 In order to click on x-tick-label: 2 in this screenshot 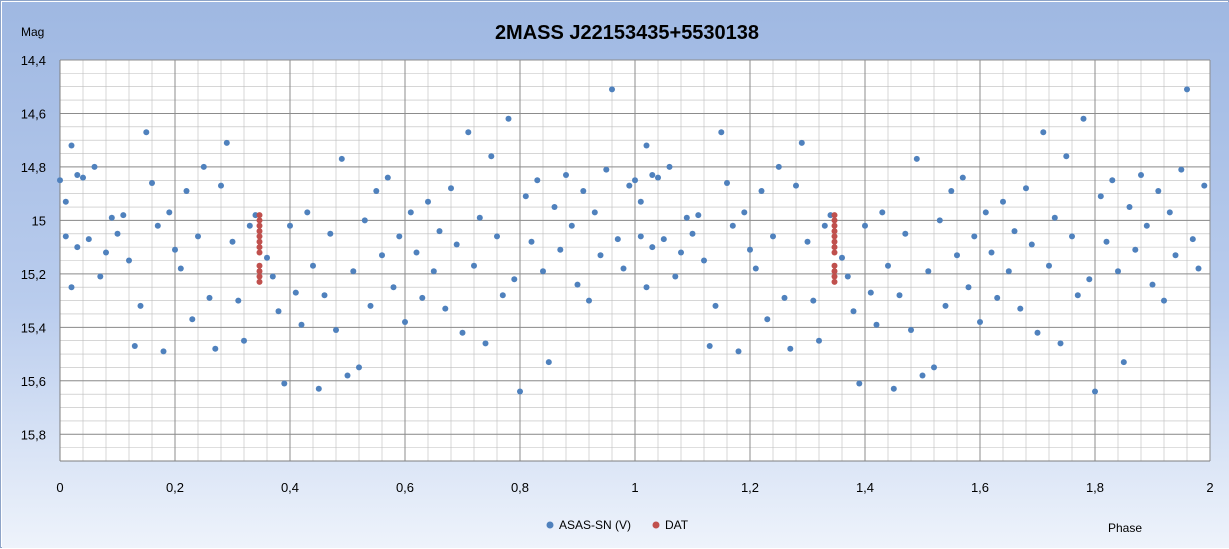, I will do `click(1209, 487)`.